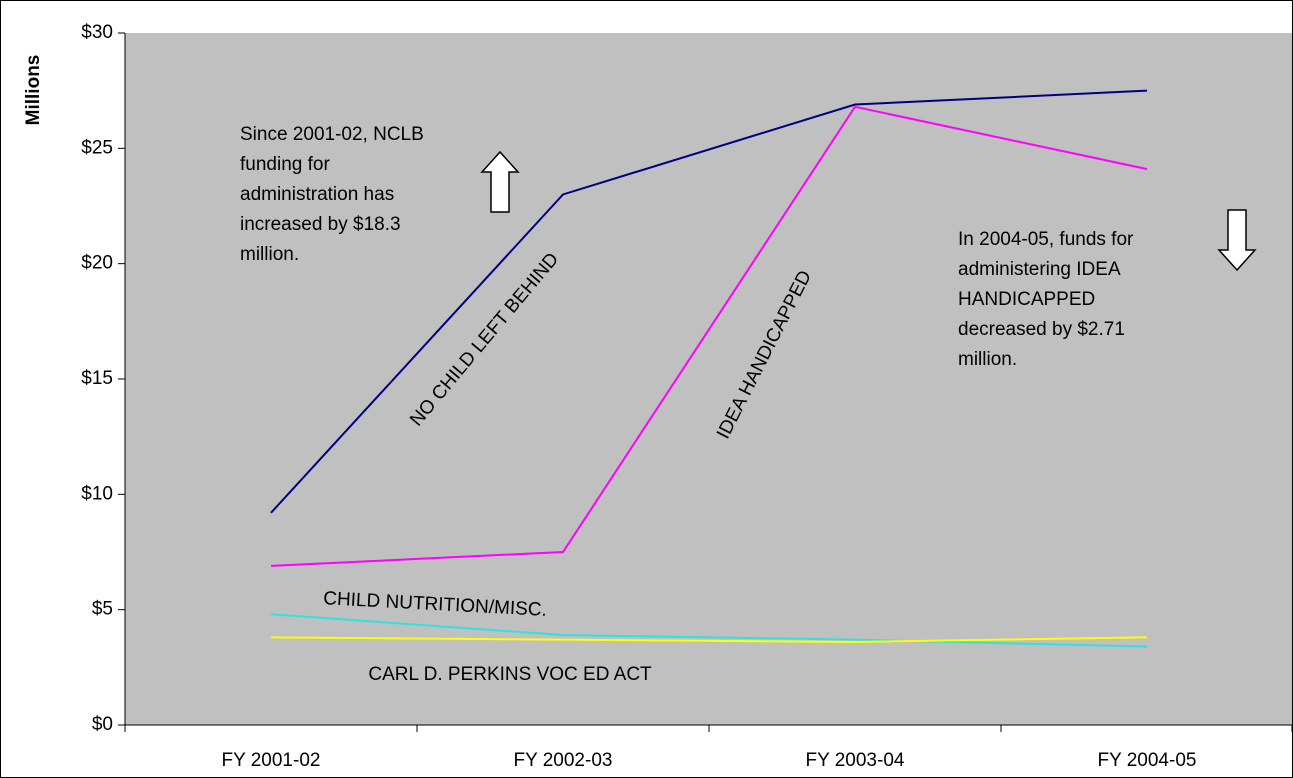 Image resolution: width=1293 pixels, height=778 pixels. I want to click on annotation: administration has, so click(317, 194).